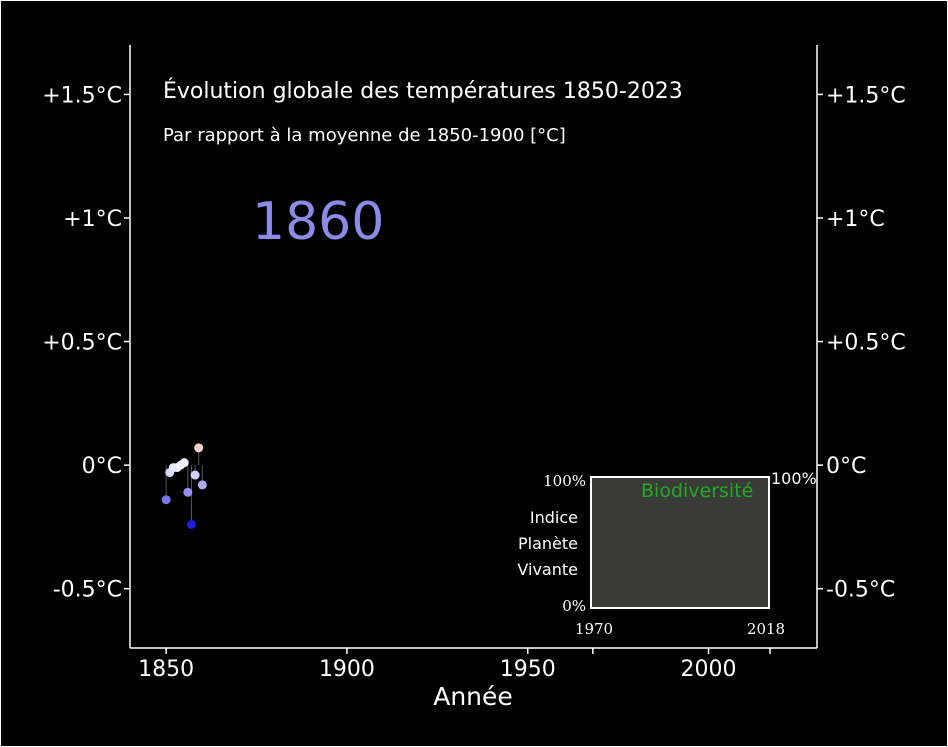  I want to click on y-tick-label-right: 0°C, so click(846, 466).